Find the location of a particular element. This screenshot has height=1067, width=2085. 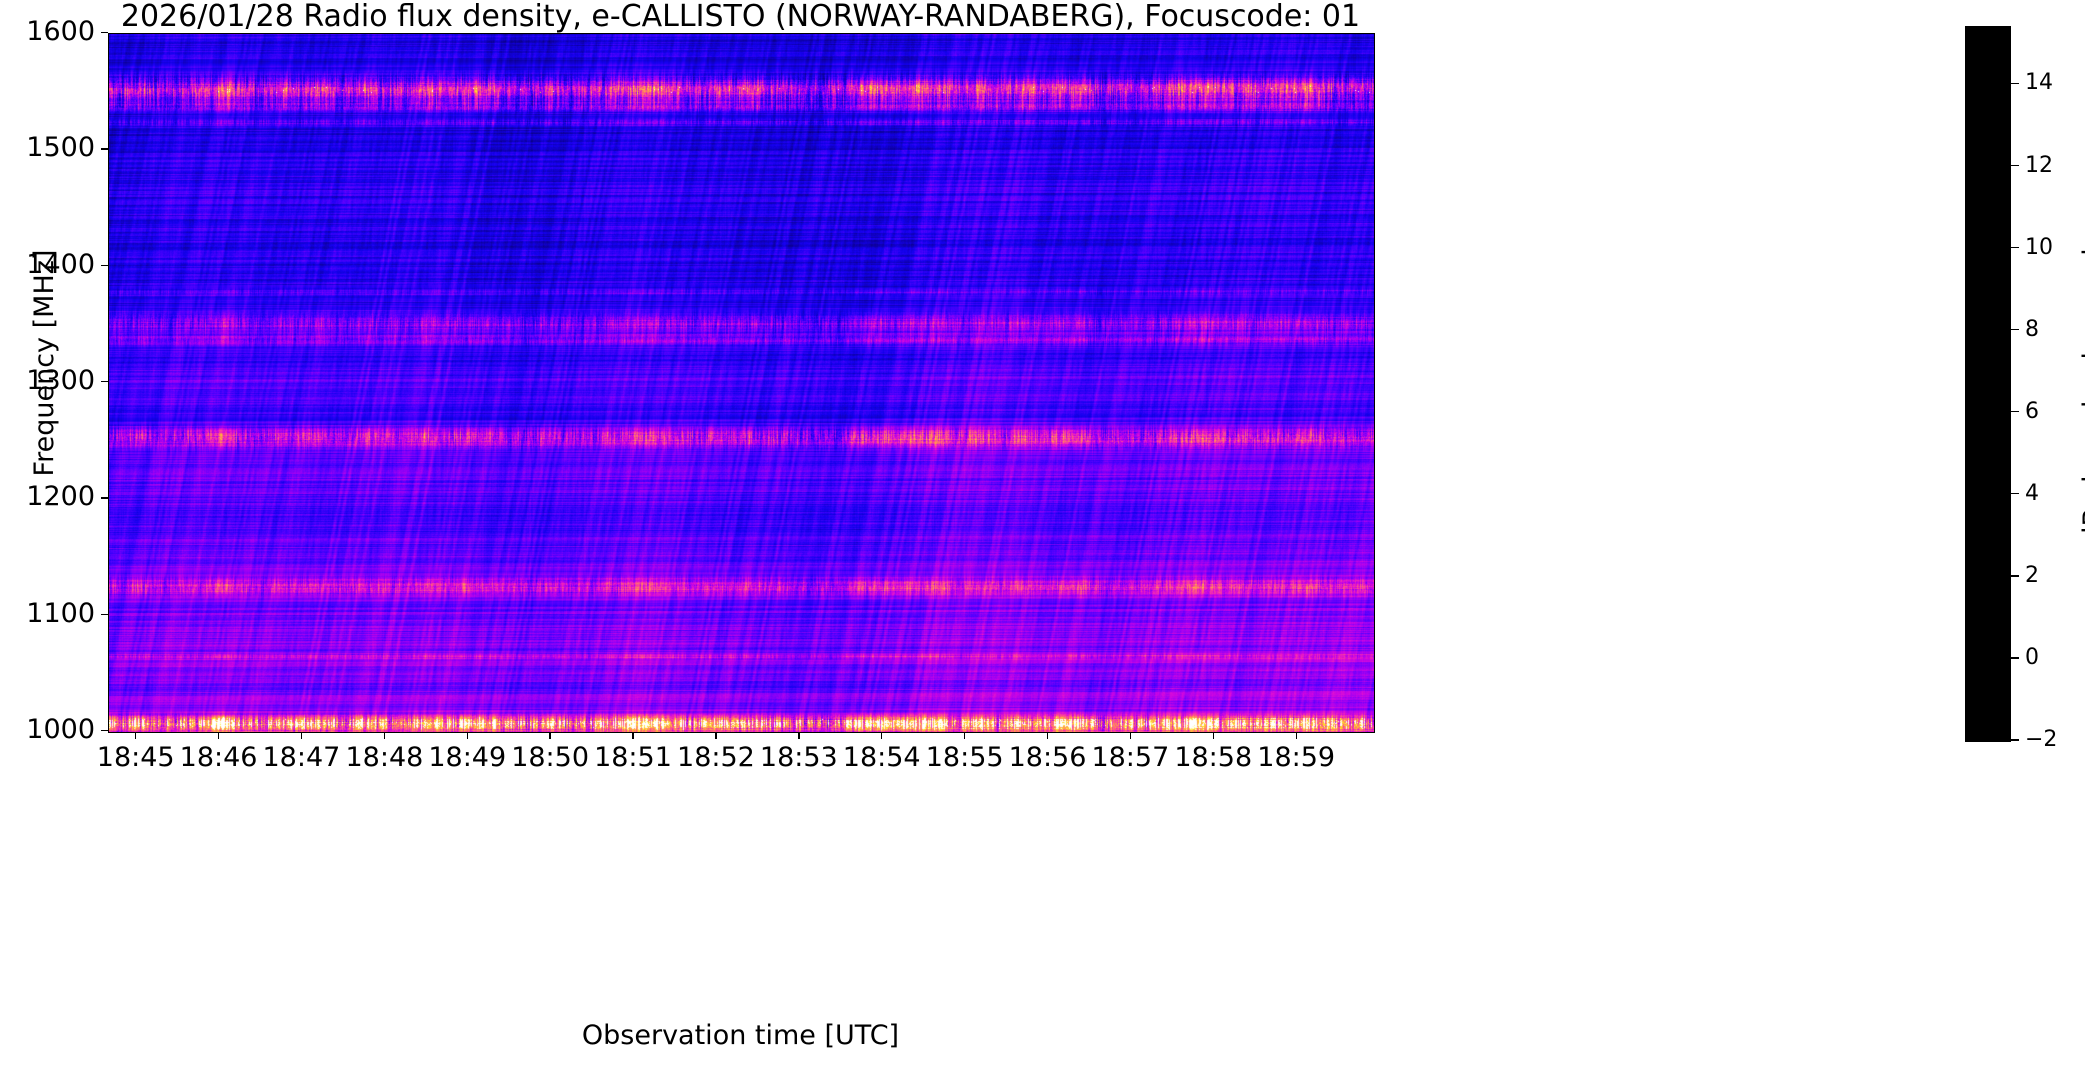

x-tick-label: 18:57 is located at coordinates (1130, 757).